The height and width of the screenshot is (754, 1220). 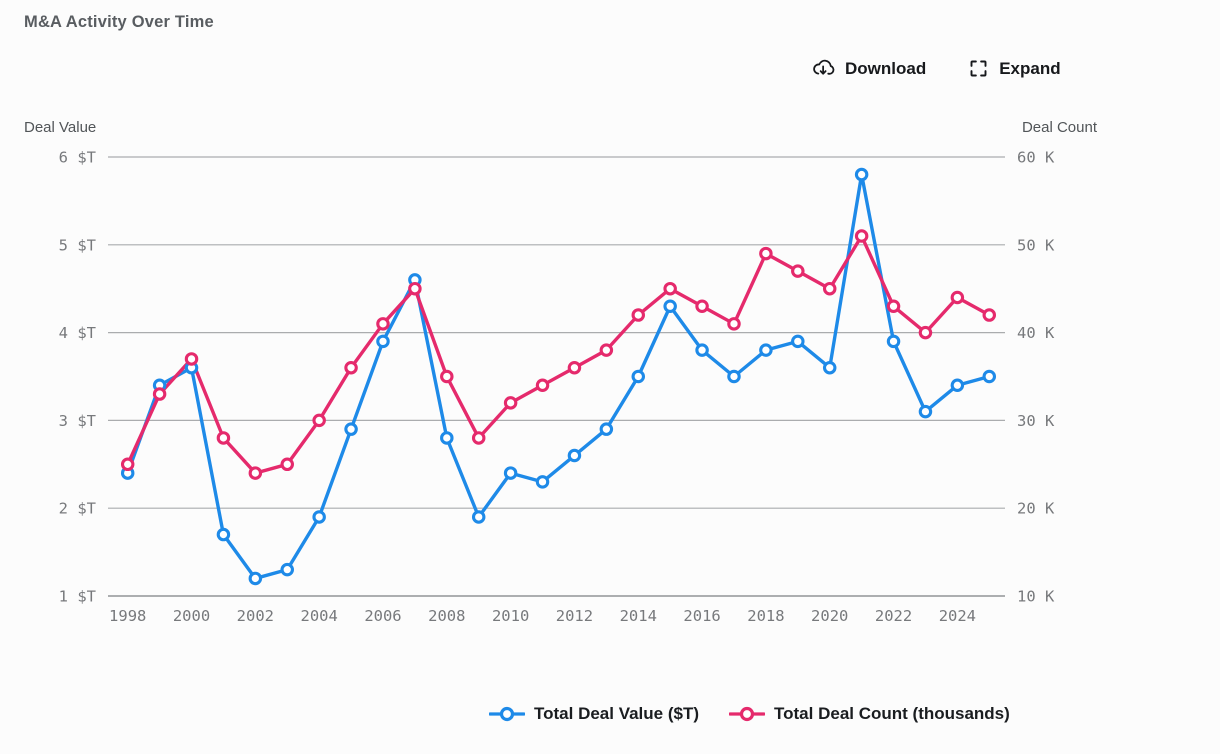 I want to click on legend-label: Total Deal Value ($T), so click(x=617, y=713).